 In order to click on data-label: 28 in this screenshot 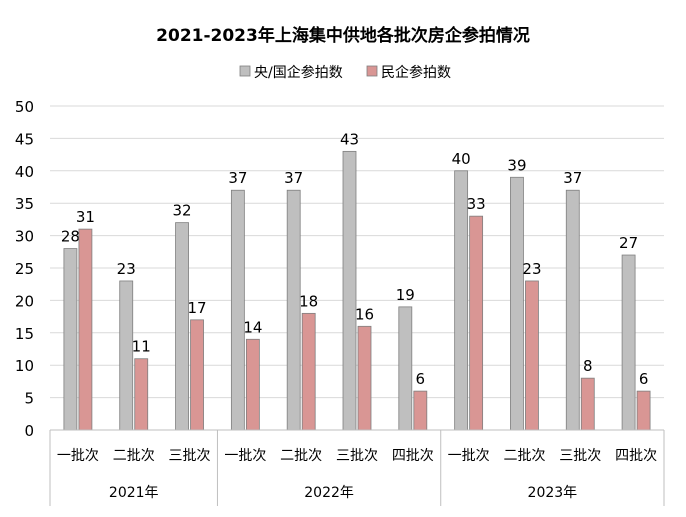, I will do `click(70, 237)`.